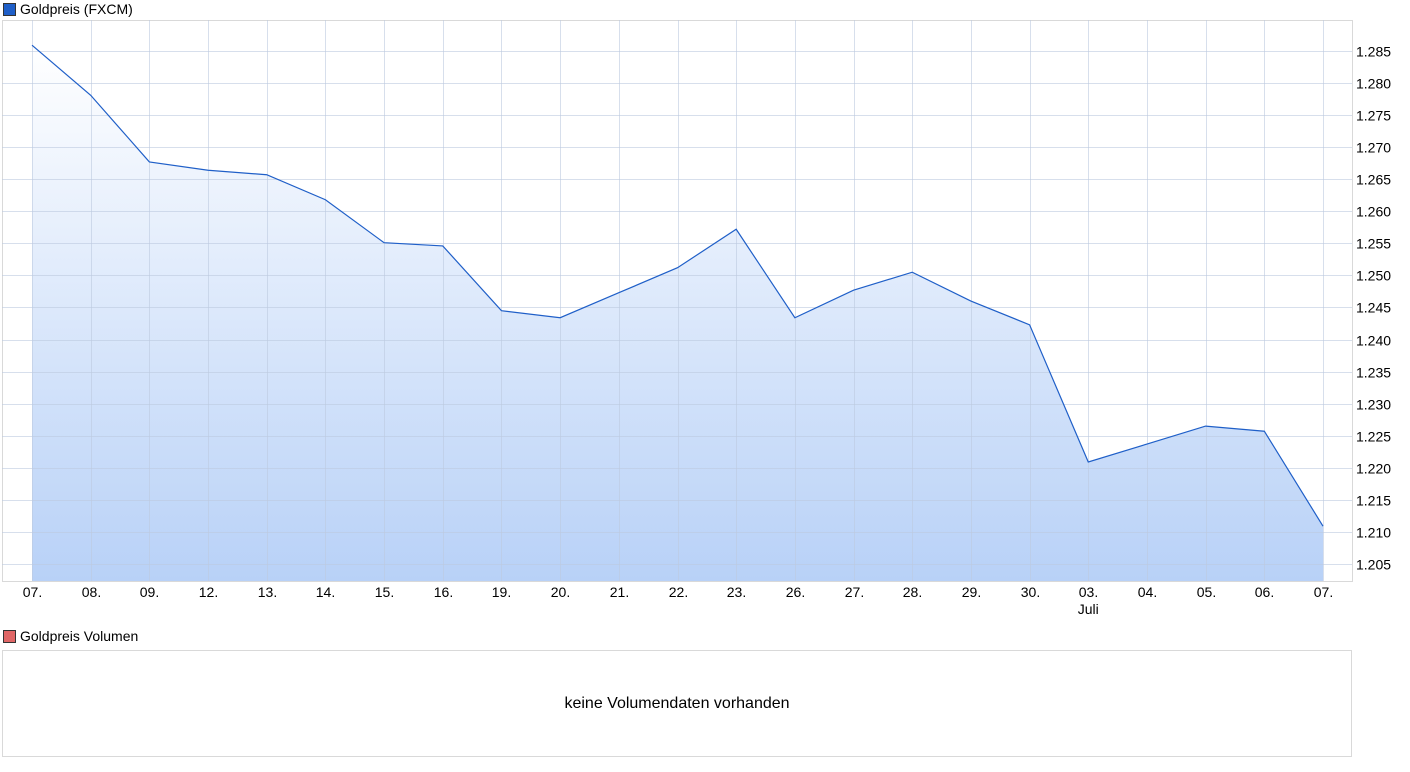 The image size is (1410, 772). Describe the element at coordinates (854, 592) in the screenshot. I see `x-tick-label: 27.` at that location.